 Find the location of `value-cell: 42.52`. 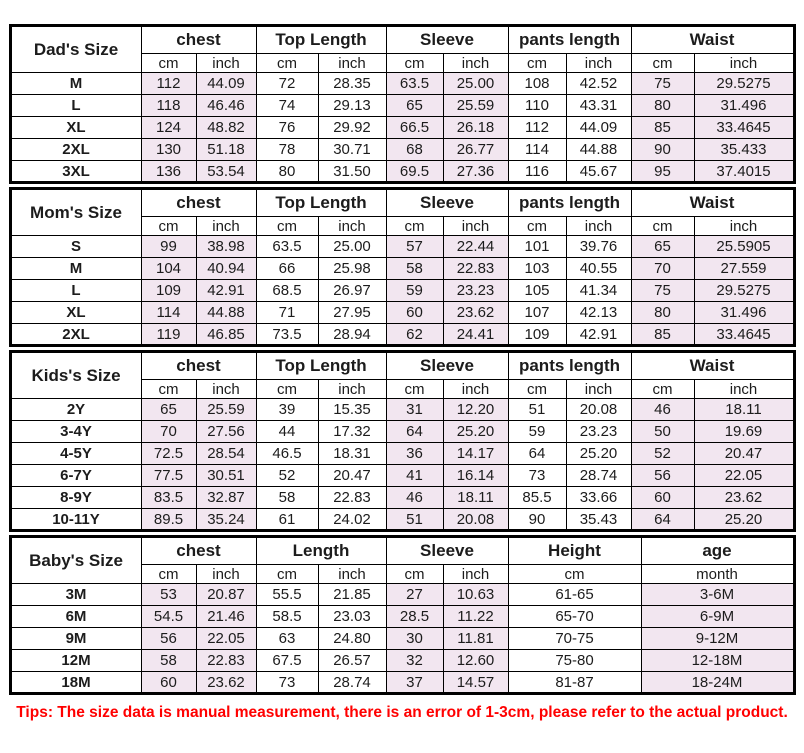

value-cell: 42.52 is located at coordinates (598, 83).